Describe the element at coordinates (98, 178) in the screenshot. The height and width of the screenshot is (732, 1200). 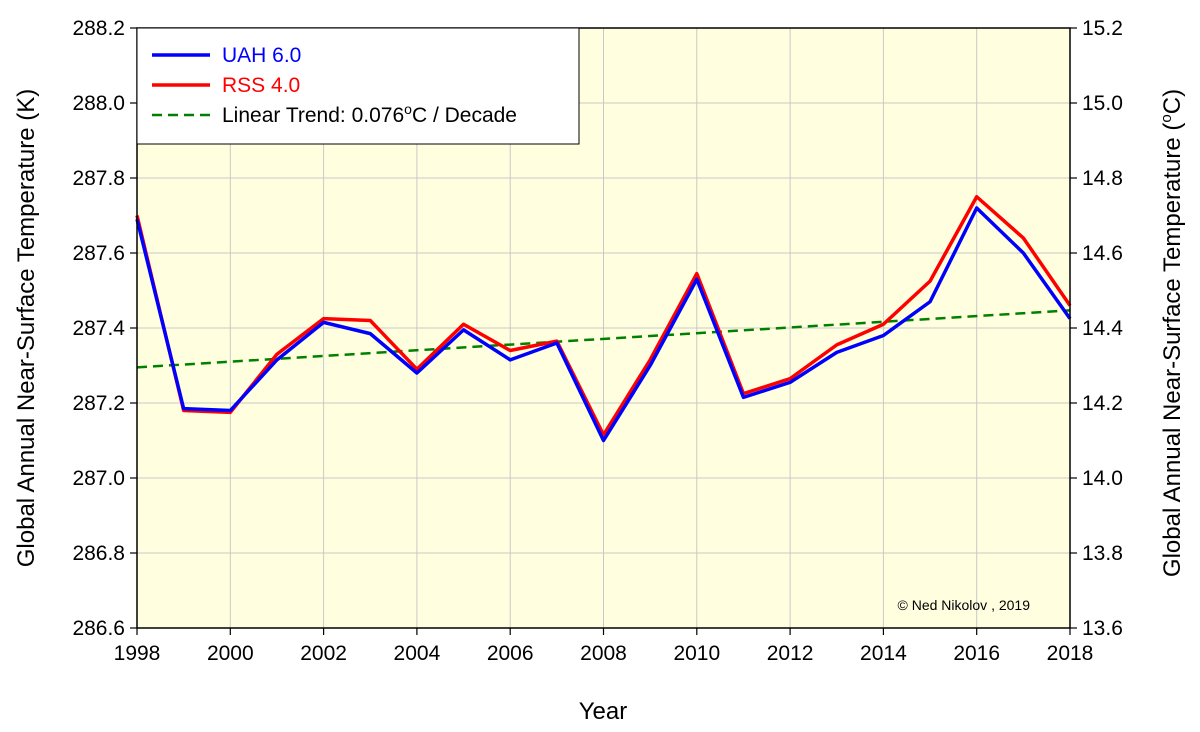
I see `y-left-tick-label-6: 287.8` at that location.